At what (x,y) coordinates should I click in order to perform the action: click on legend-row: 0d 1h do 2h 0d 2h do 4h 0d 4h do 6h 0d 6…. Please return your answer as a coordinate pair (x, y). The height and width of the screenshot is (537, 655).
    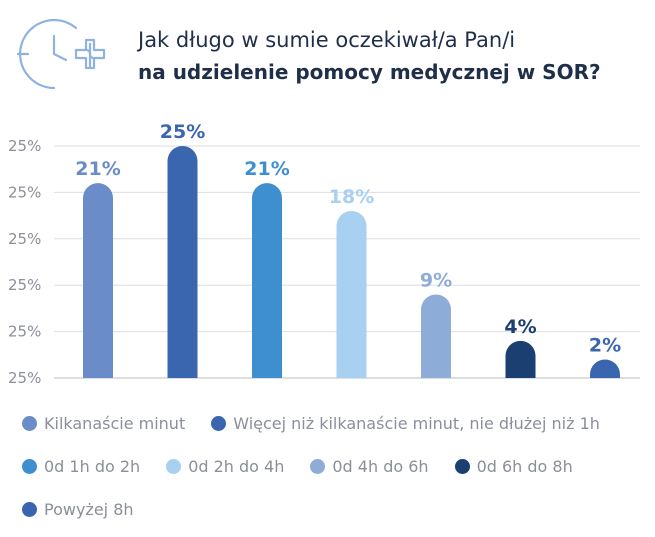
    Looking at the image, I should click on (334, 466).